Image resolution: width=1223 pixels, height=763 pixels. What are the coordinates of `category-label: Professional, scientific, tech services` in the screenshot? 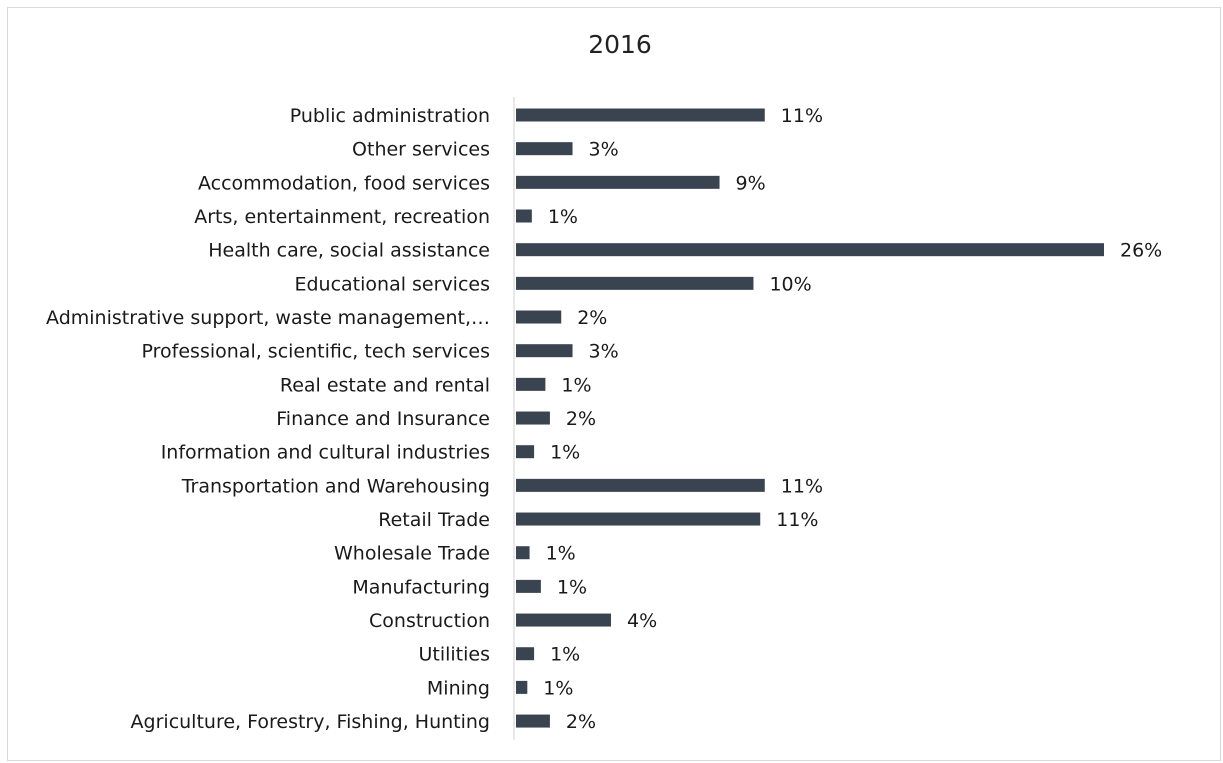 It's located at (316, 352).